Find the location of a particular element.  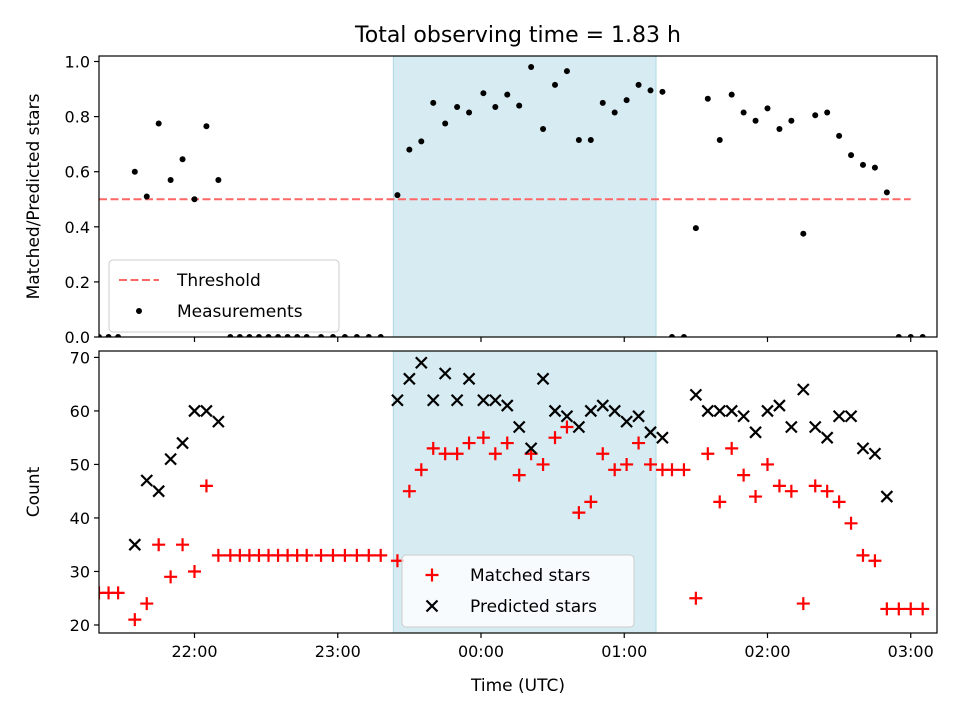

y-tick-label: 40 is located at coordinates (80, 518).